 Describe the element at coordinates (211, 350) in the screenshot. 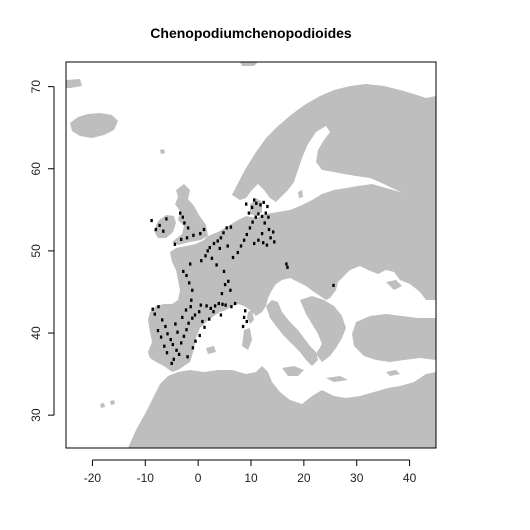

I see `landmass-balearics` at that location.